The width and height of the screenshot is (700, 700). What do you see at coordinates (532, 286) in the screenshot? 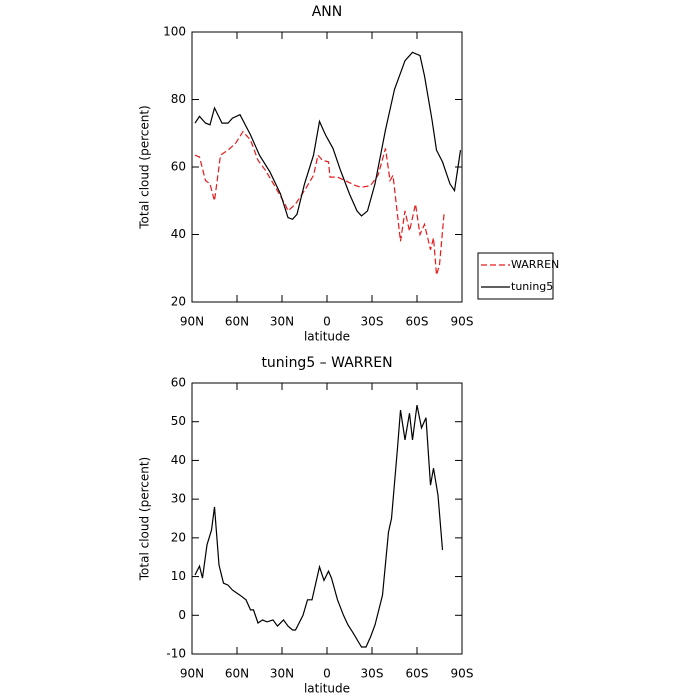
I see `legend-label: tuning5` at bounding box center [532, 286].